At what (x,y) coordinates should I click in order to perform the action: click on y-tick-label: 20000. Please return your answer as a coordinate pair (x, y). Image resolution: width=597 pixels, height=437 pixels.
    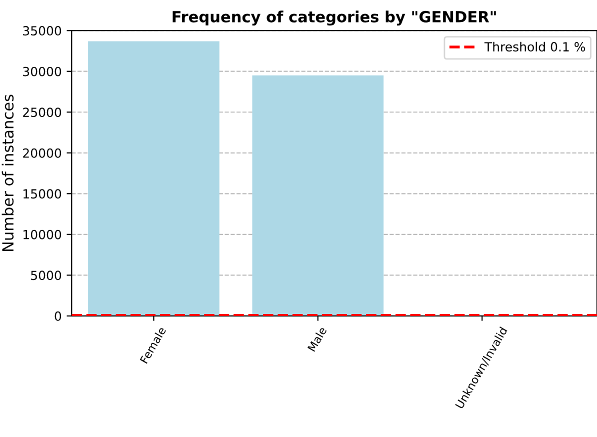
    Looking at the image, I should click on (42, 153).